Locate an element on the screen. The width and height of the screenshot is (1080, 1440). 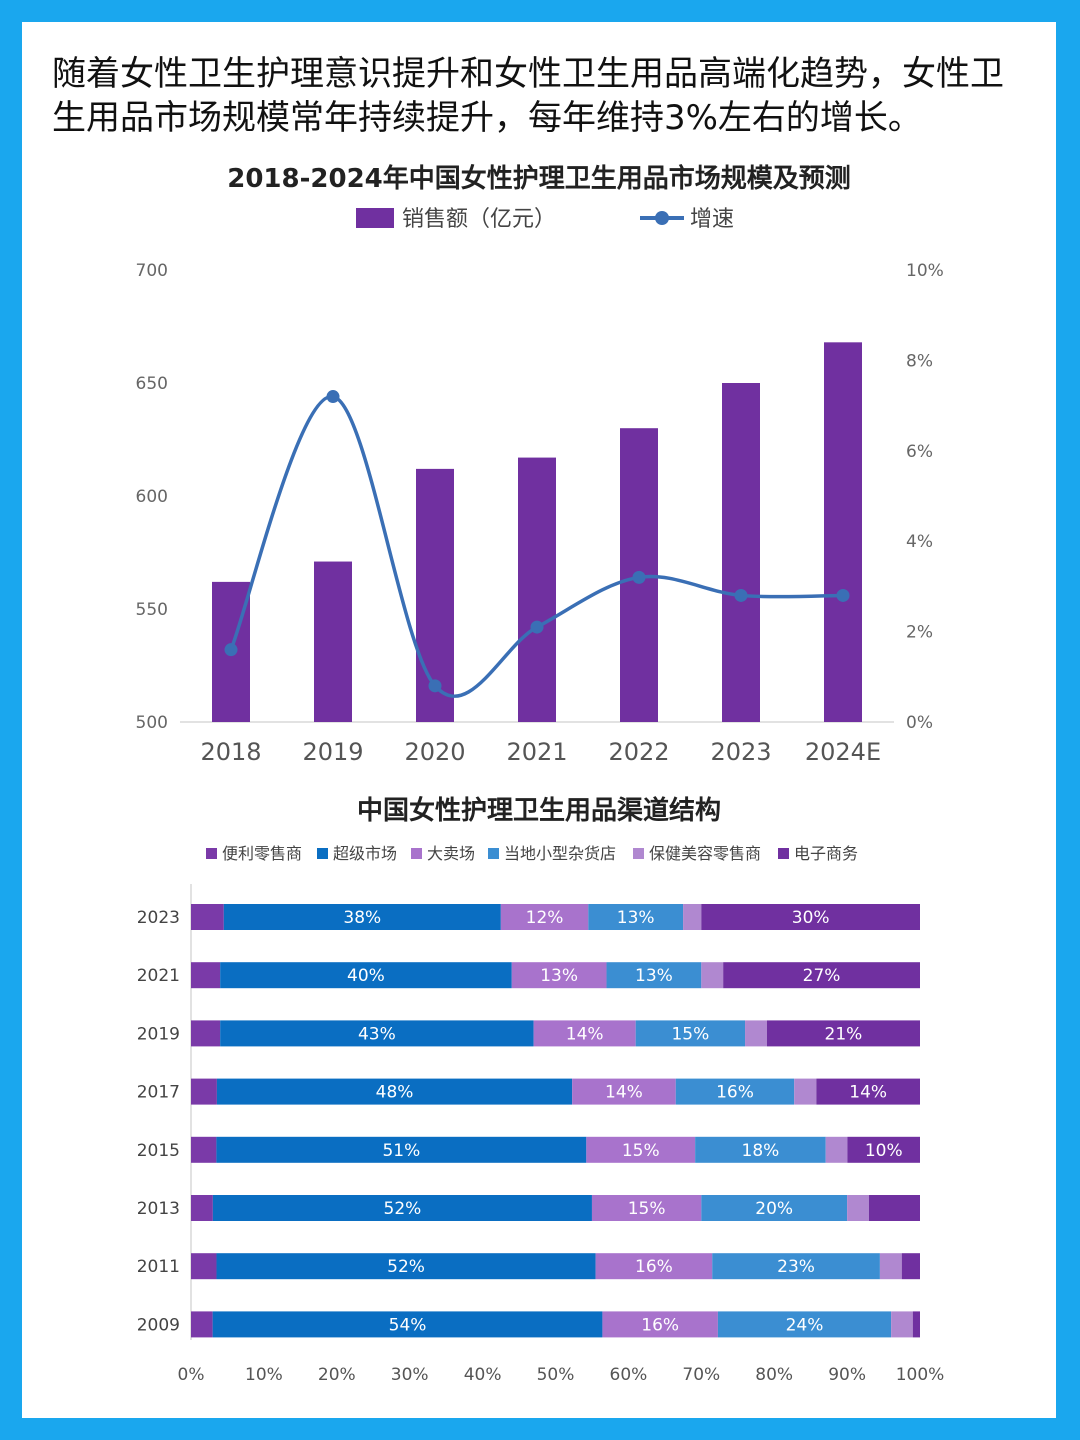
chart1-title: 2018-2024年中国女性护理卫生用品市场规模及预测 is located at coordinates (539, 179).